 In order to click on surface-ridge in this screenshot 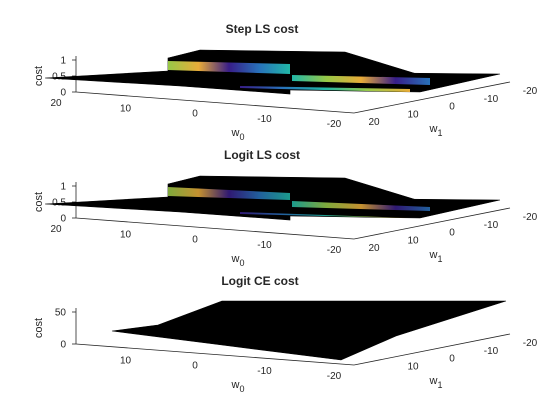, I will do `click(299, 191)`.